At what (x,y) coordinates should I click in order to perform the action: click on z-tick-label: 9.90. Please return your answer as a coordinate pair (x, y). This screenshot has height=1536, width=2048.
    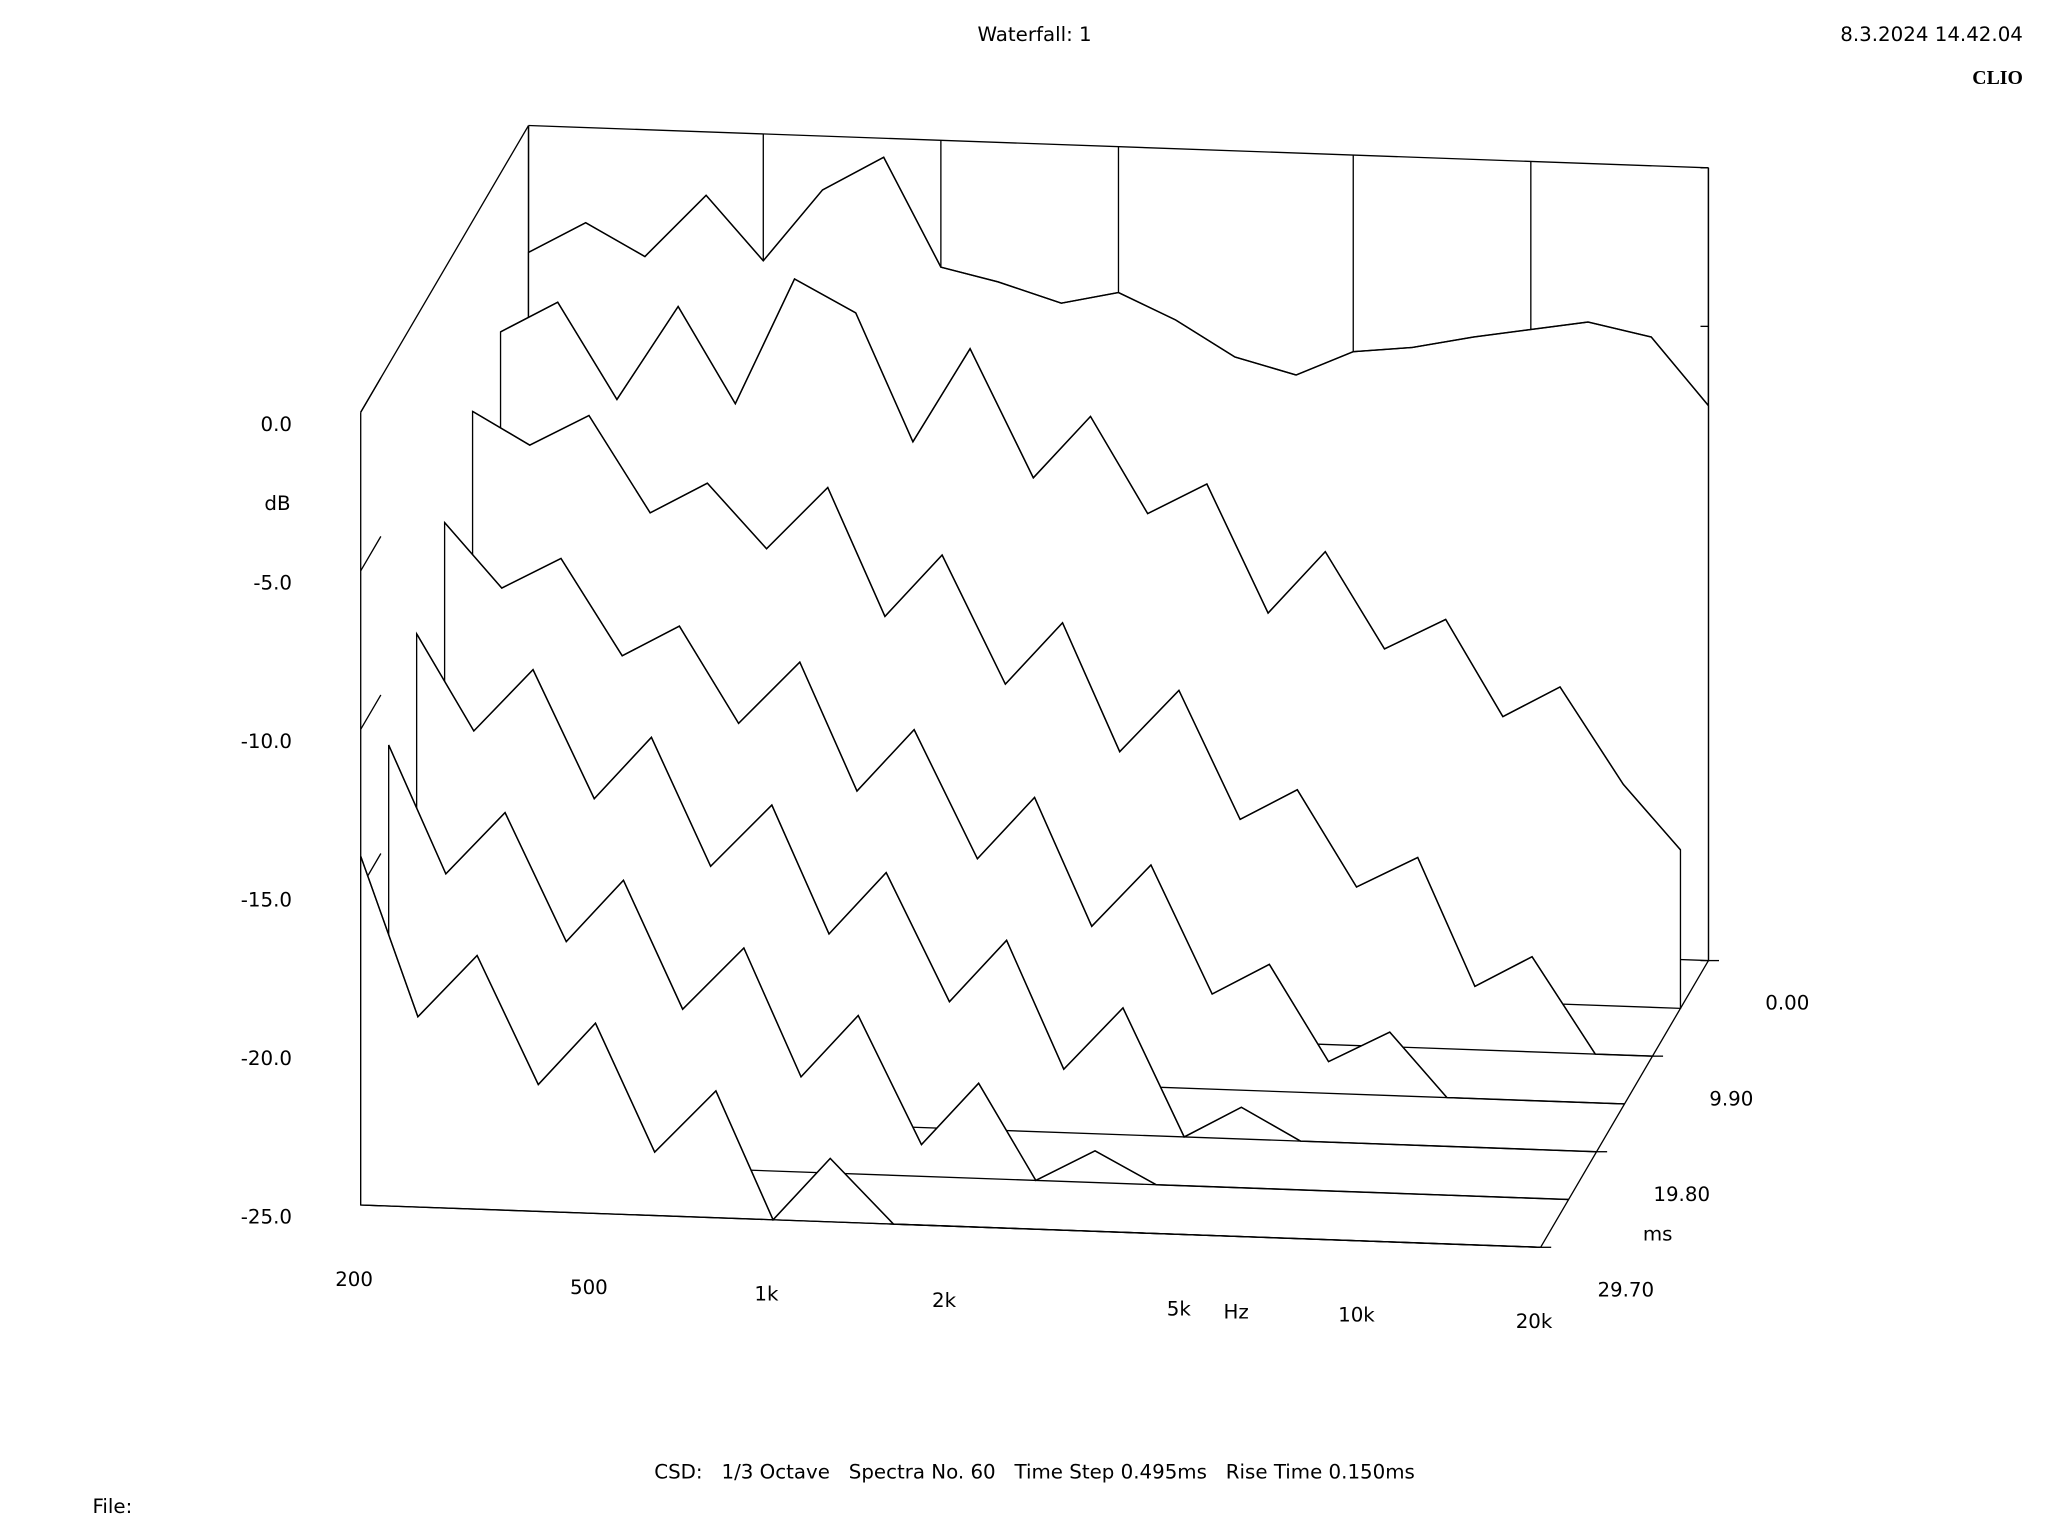
    Looking at the image, I should click on (1731, 1098).